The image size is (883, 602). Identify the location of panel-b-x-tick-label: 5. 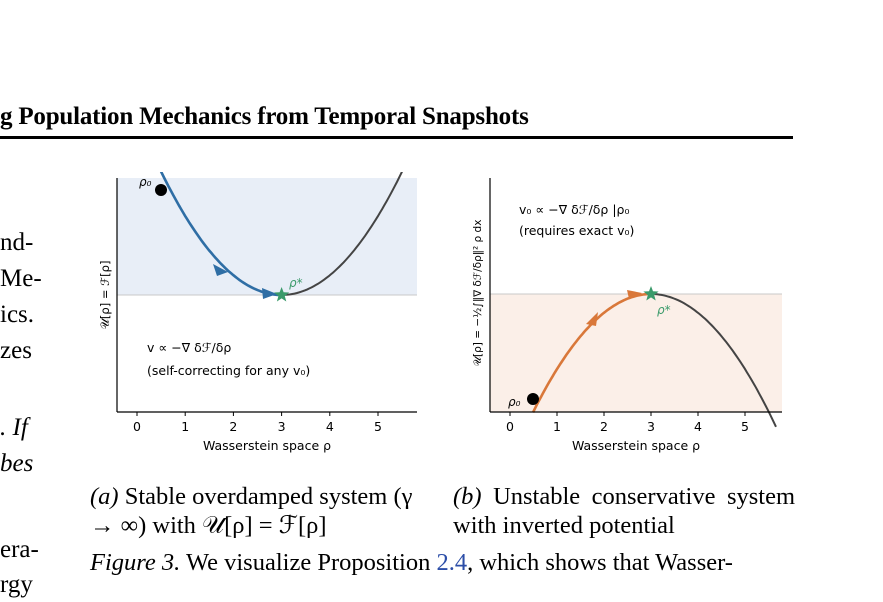
(745, 426).